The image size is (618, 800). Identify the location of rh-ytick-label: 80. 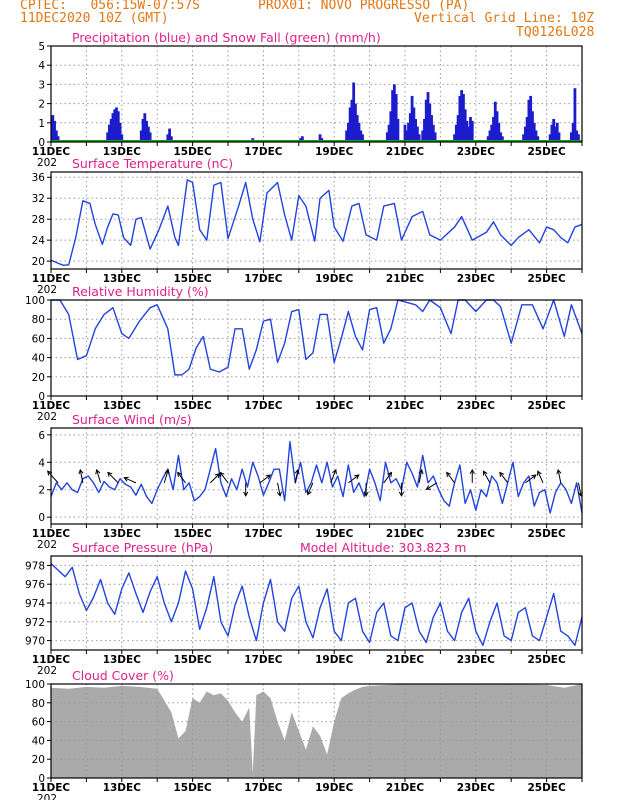
(38, 320).